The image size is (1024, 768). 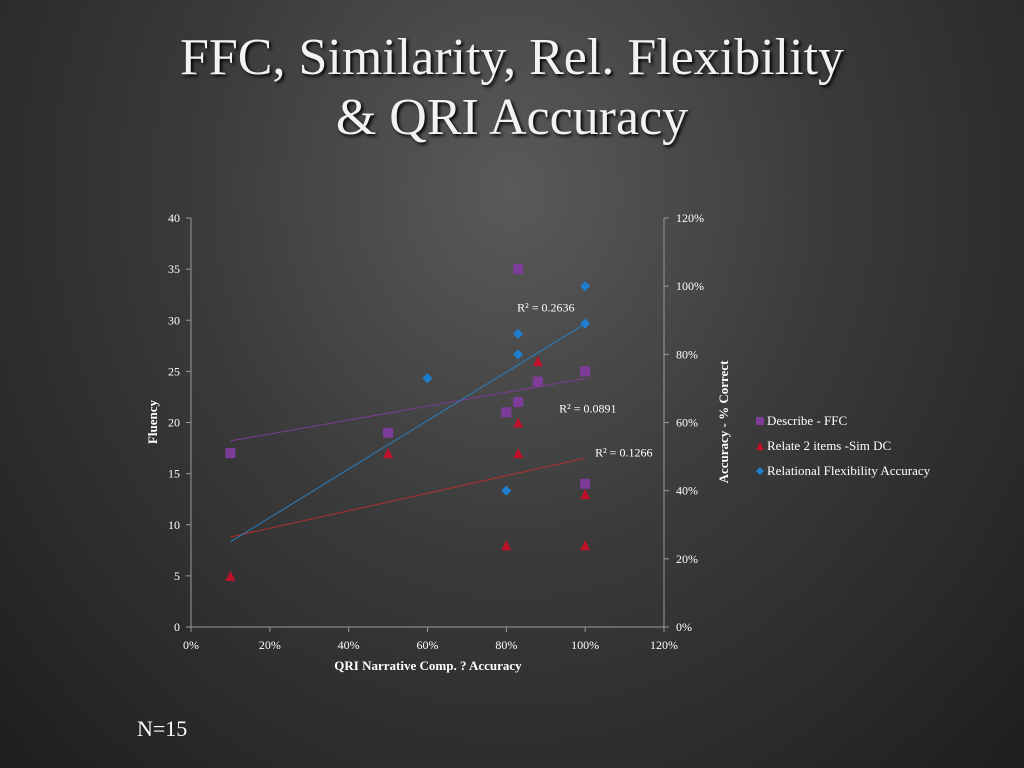 I want to click on x-axis-title: QRI Narrative Comp. ? Accuracy, so click(x=428, y=665).